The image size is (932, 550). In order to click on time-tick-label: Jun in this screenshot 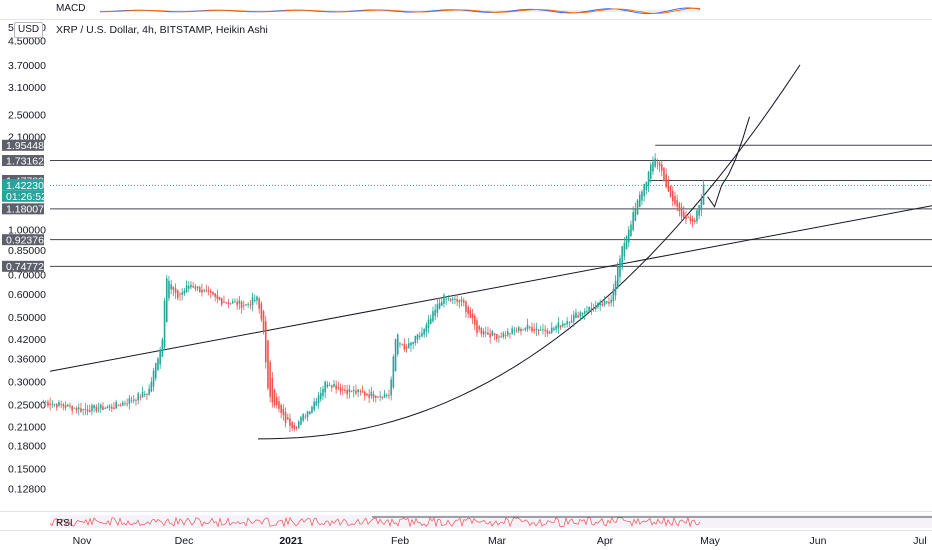, I will do `click(818, 541)`.